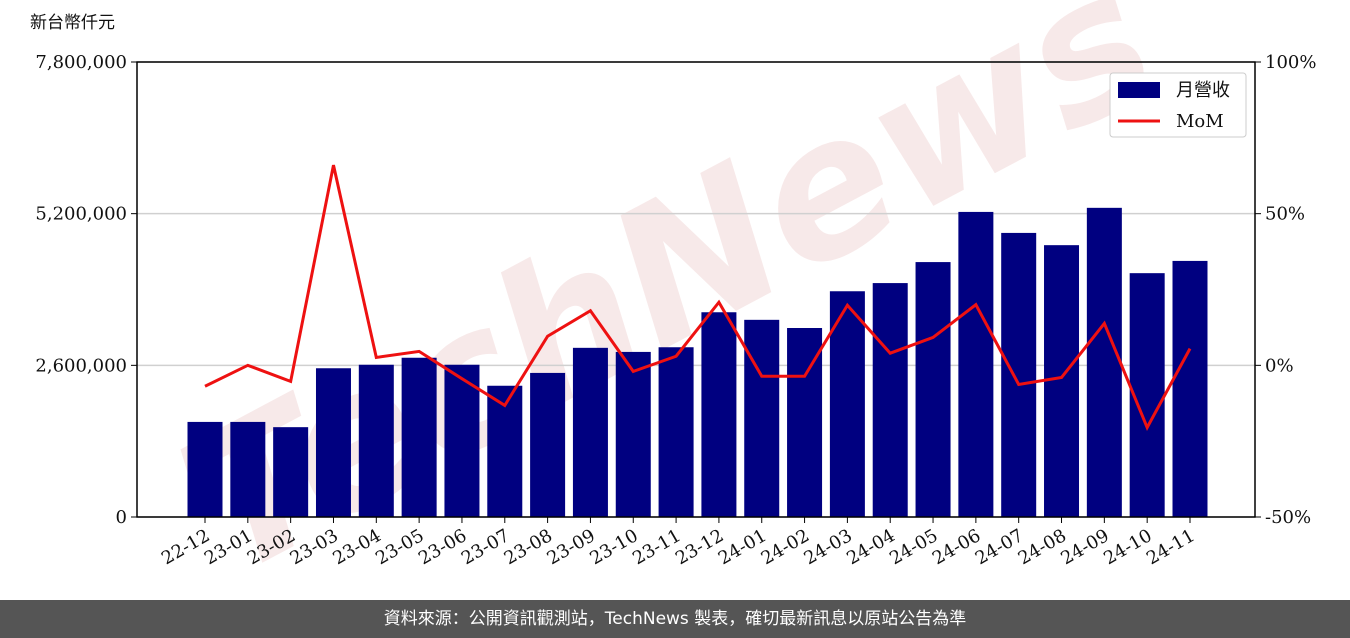 The height and width of the screenshot is (638, 1350). Describe the element at coordinates (1170, 547) in the screenshot. I see `x-tick-label: 24-11` at that location.